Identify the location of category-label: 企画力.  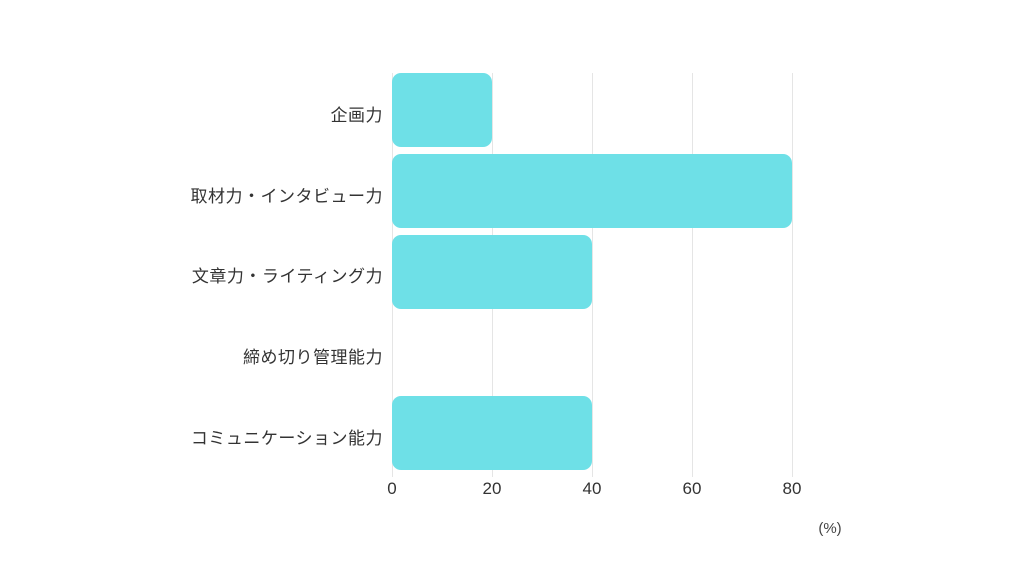
(356, 115).